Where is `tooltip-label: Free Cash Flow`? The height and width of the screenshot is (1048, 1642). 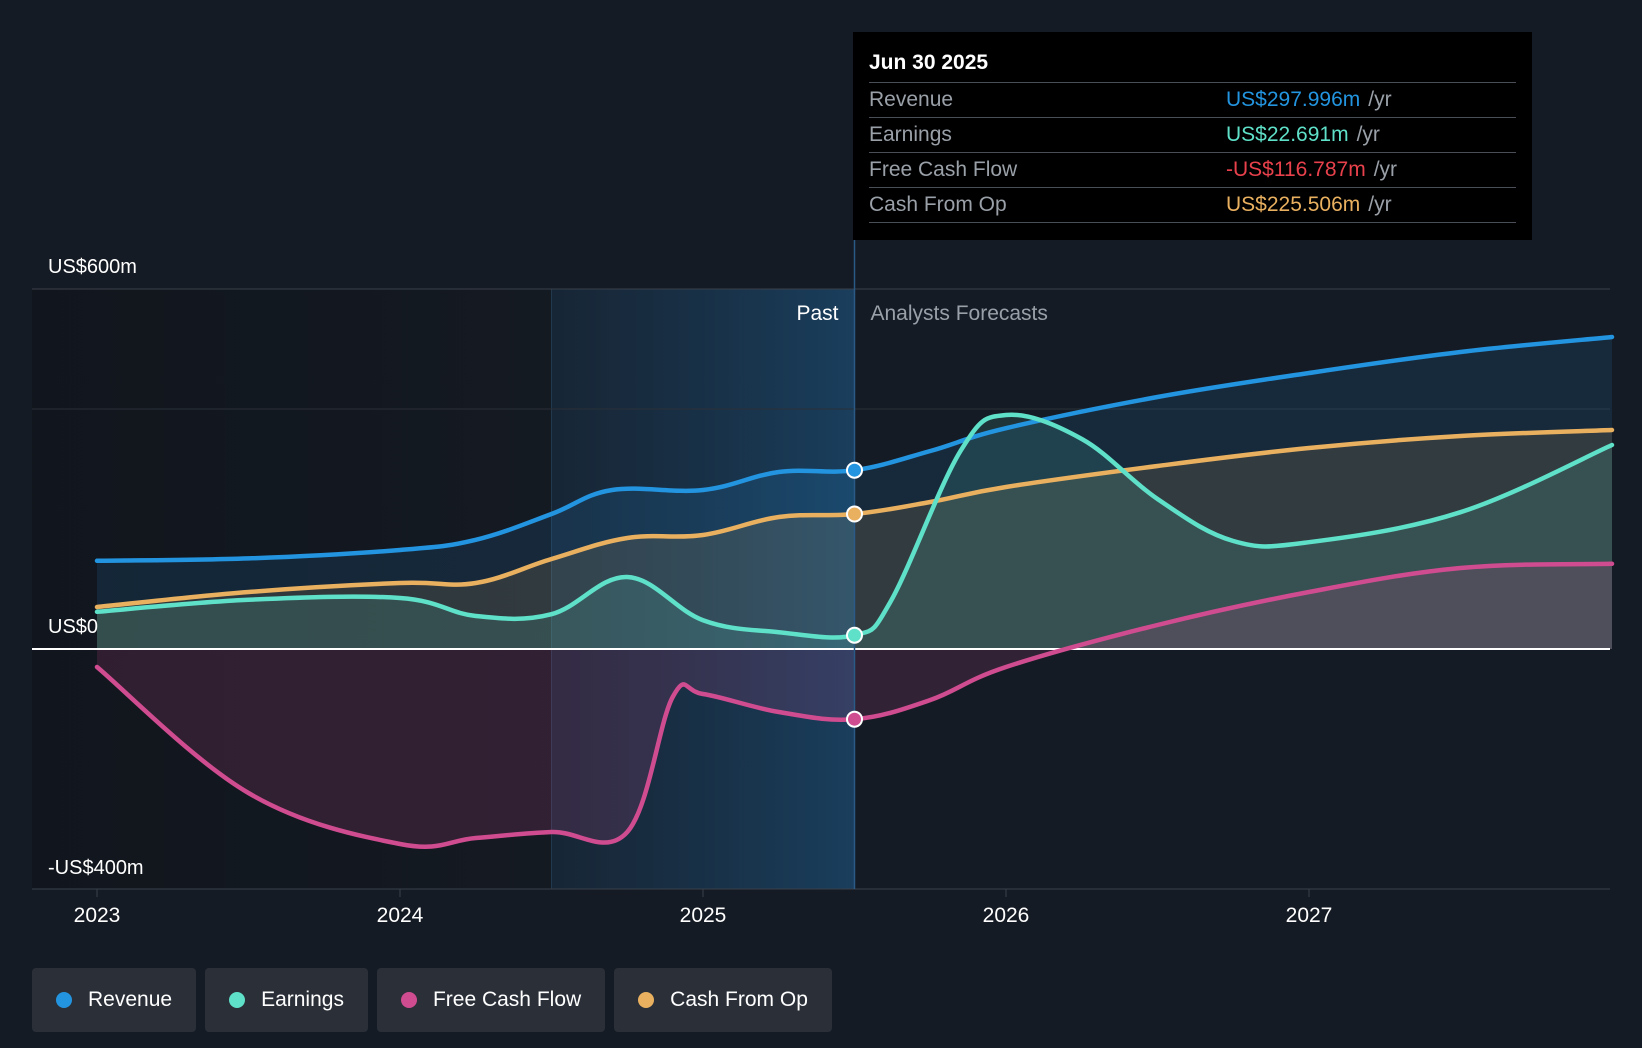 tooltip-label: Free Cash Flow is located at coordinates (943, 169).